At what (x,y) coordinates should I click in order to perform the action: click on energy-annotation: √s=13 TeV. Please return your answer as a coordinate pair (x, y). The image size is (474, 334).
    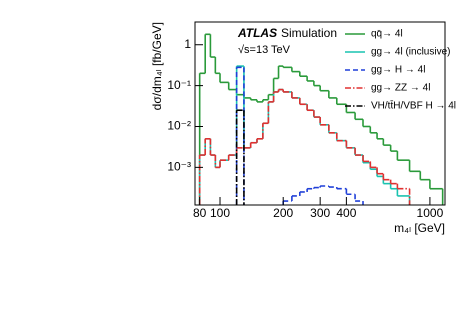
    Looking at the image, I should click on (264, 50).